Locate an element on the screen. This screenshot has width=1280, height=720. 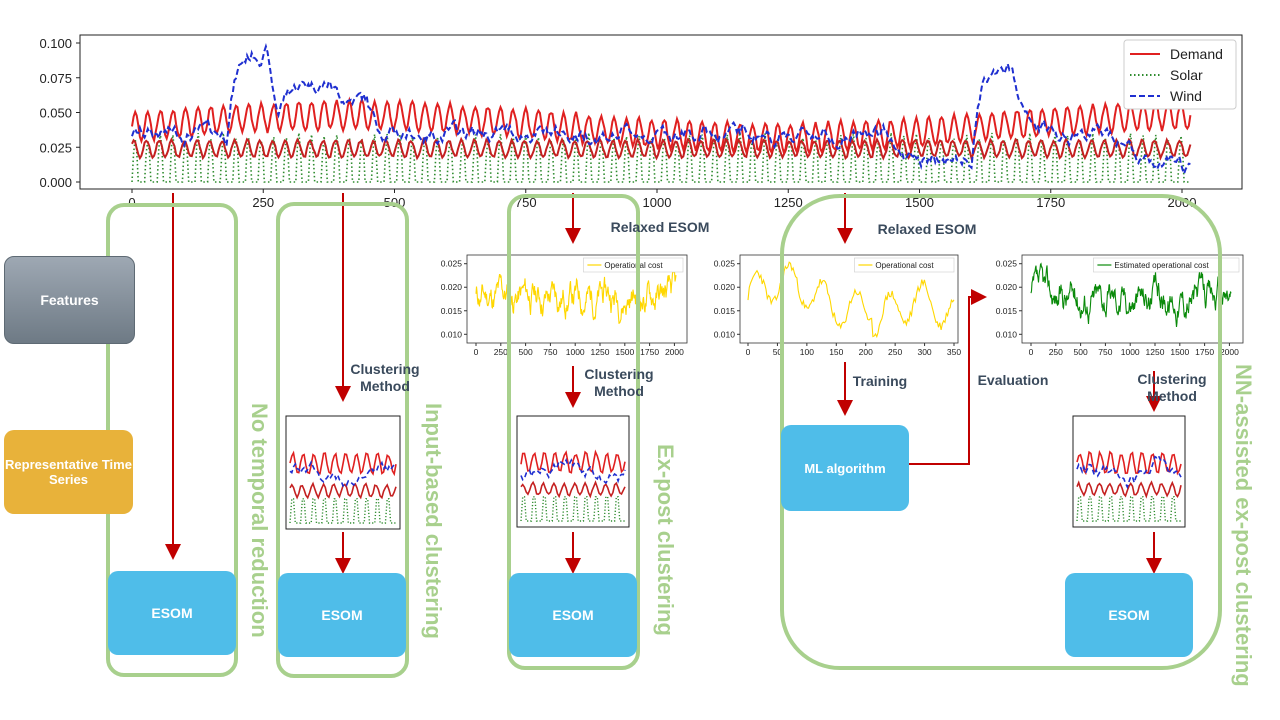
frame-input-based is located at coordinates (342, 440).